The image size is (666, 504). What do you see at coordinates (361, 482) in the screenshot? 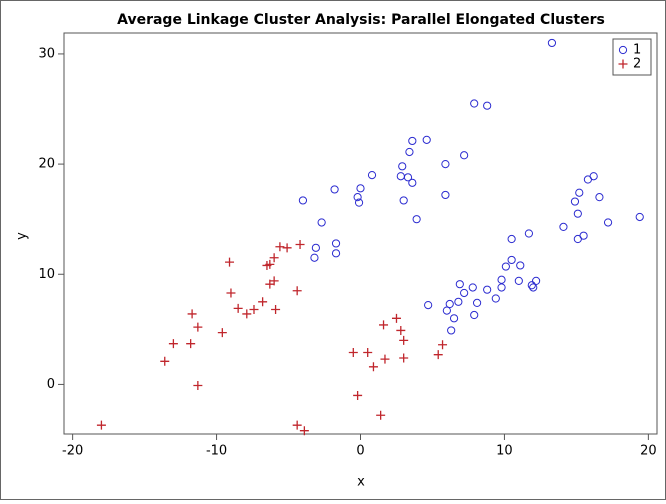
I see `x-axis-label: x` at bounding box center [361, 482].